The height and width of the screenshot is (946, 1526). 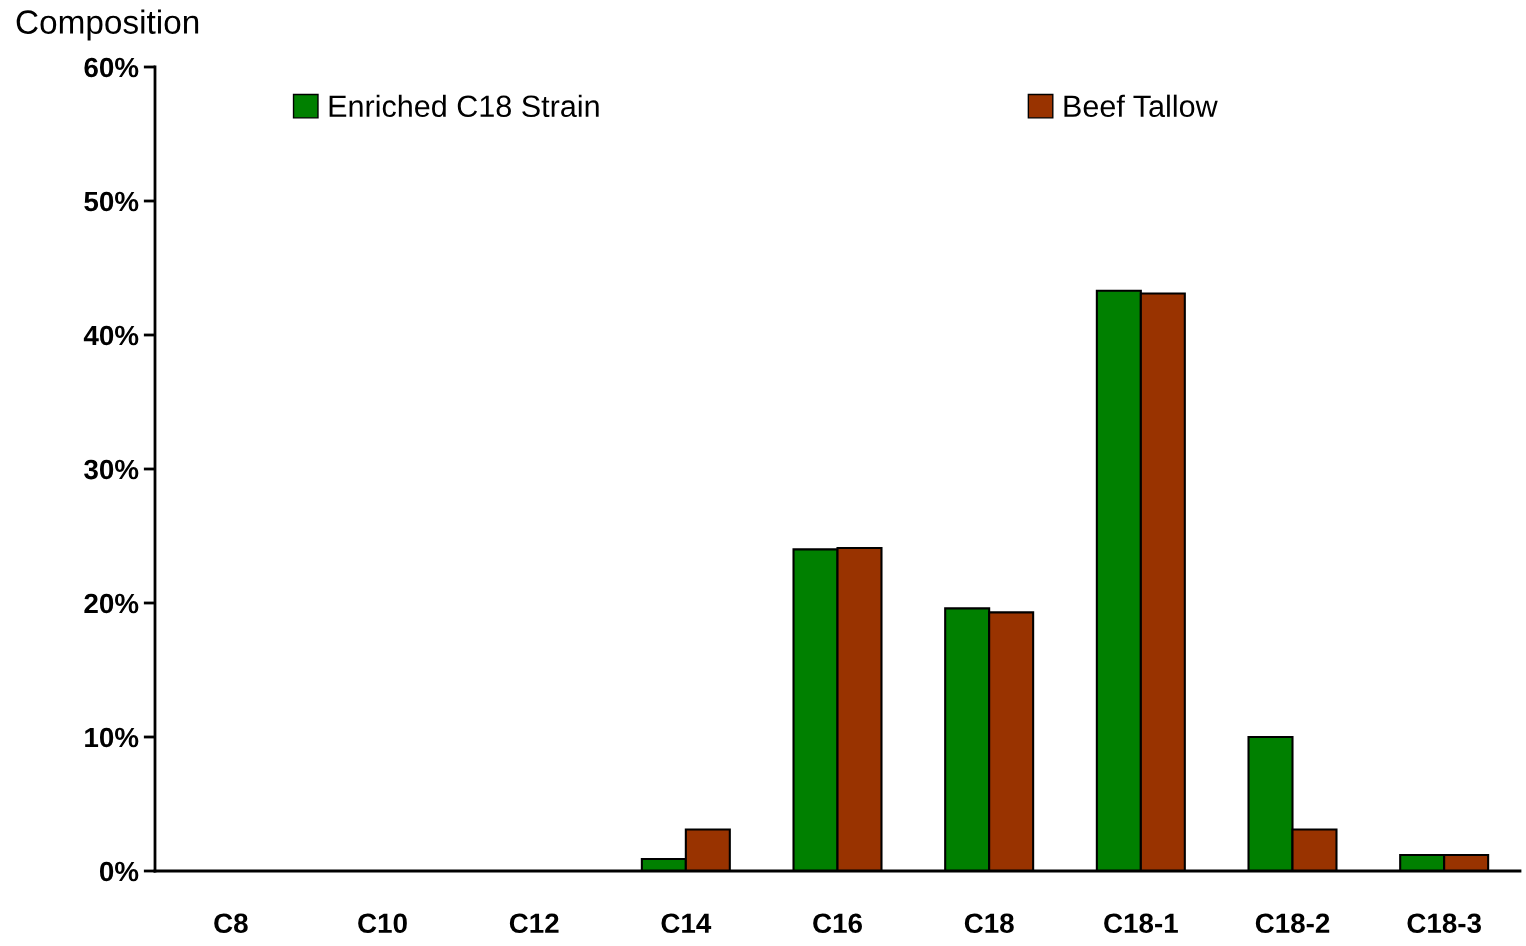 What do you see at coordinates (989, 923) in the screenshot?
I see `x-tick-label: C18` at bounding box center [989, 923].